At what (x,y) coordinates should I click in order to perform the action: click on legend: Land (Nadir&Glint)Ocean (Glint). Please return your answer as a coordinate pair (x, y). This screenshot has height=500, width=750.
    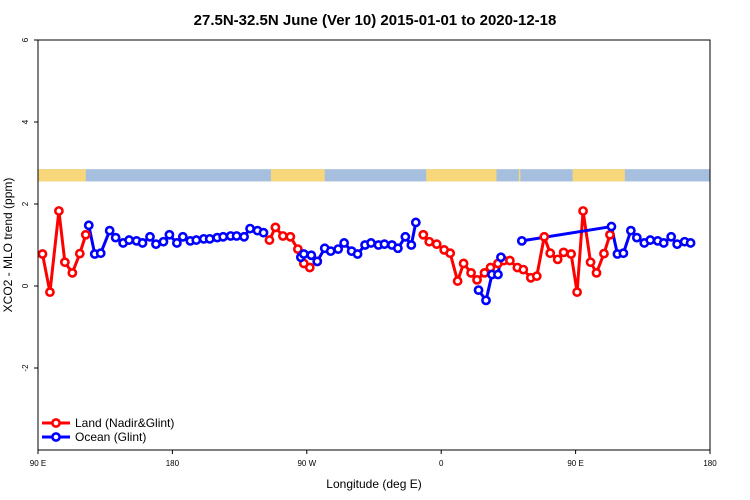
    Looking at the image, I should click on (108, 430).